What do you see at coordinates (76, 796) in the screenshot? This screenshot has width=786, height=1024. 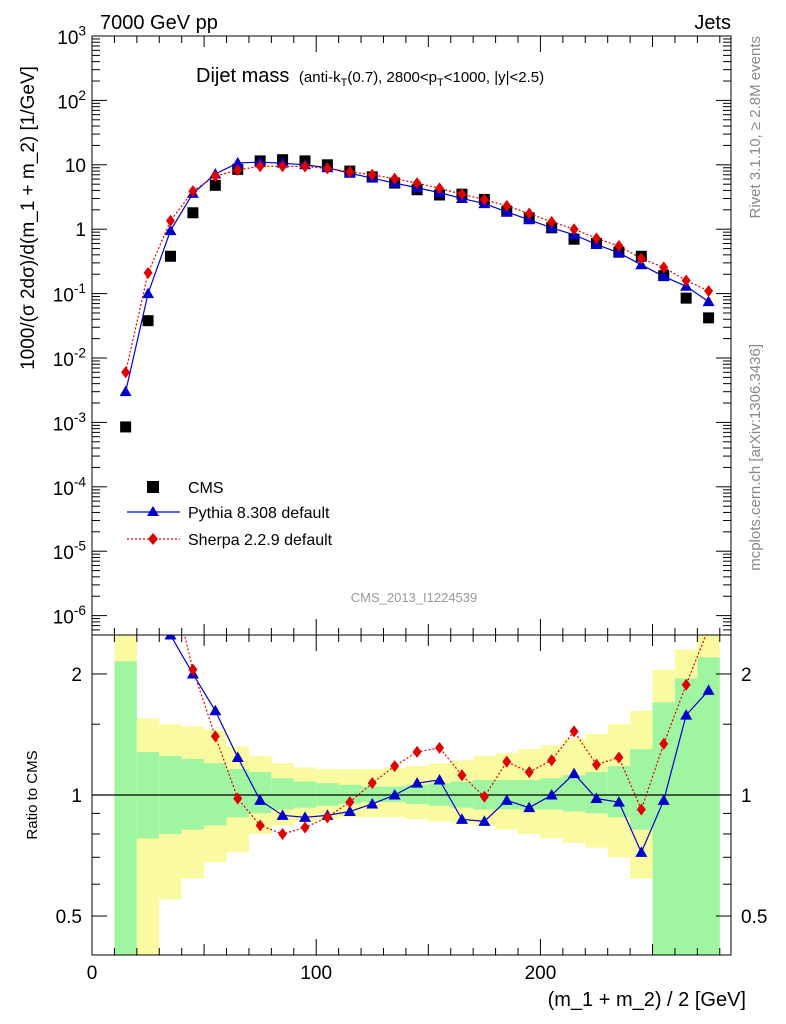 I see `ratio-y-tick-label-left: 1` at bounding box center [76, 796].